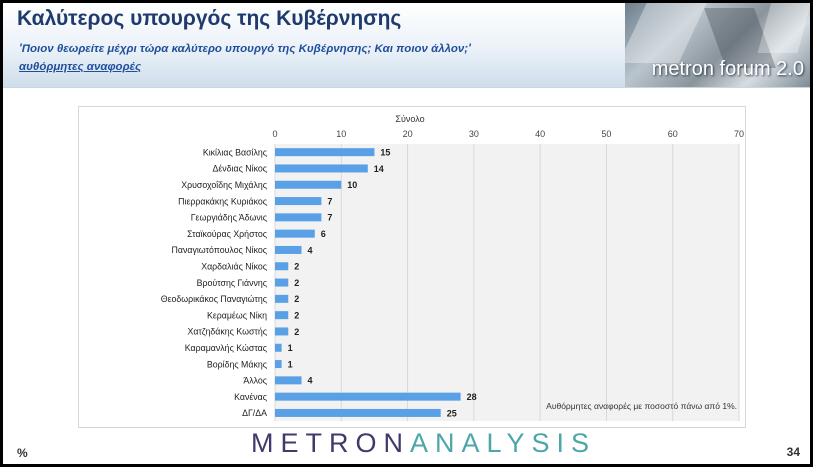 The width and height of the screenshot is (813, 467). What do you see at coordinates (237, 315) in the screenshot?
I see `category-label: Κεραμέως Νίκη` at bounding box center [237, 315].